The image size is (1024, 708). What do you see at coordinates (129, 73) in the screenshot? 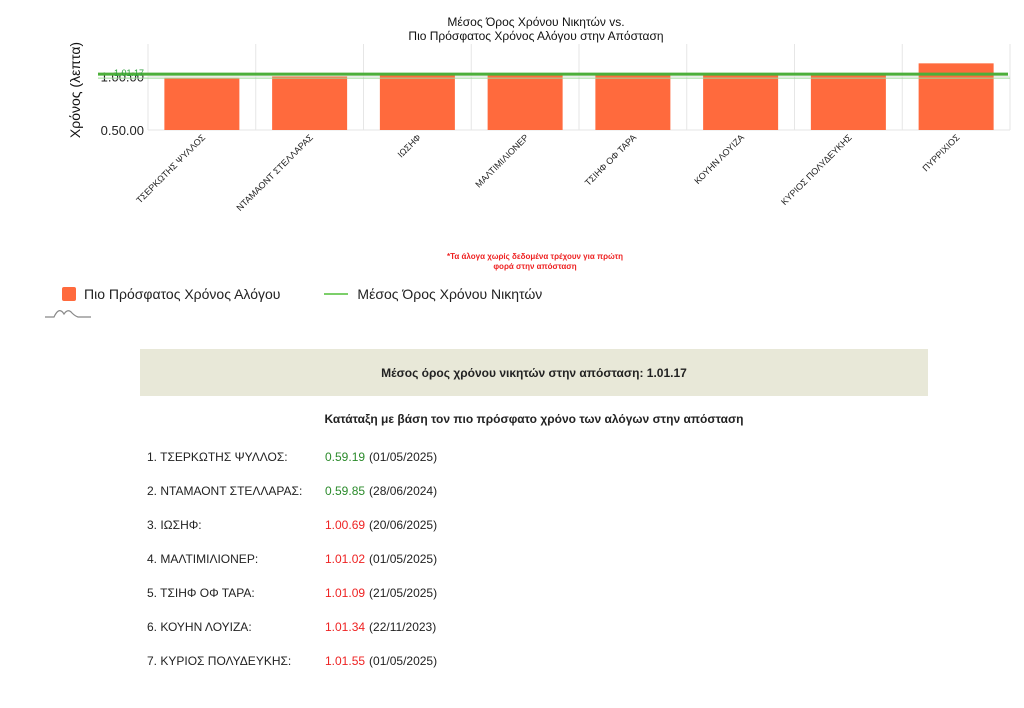
I see `average-line-label: 1.01.17` at bounding box center [129, 73].